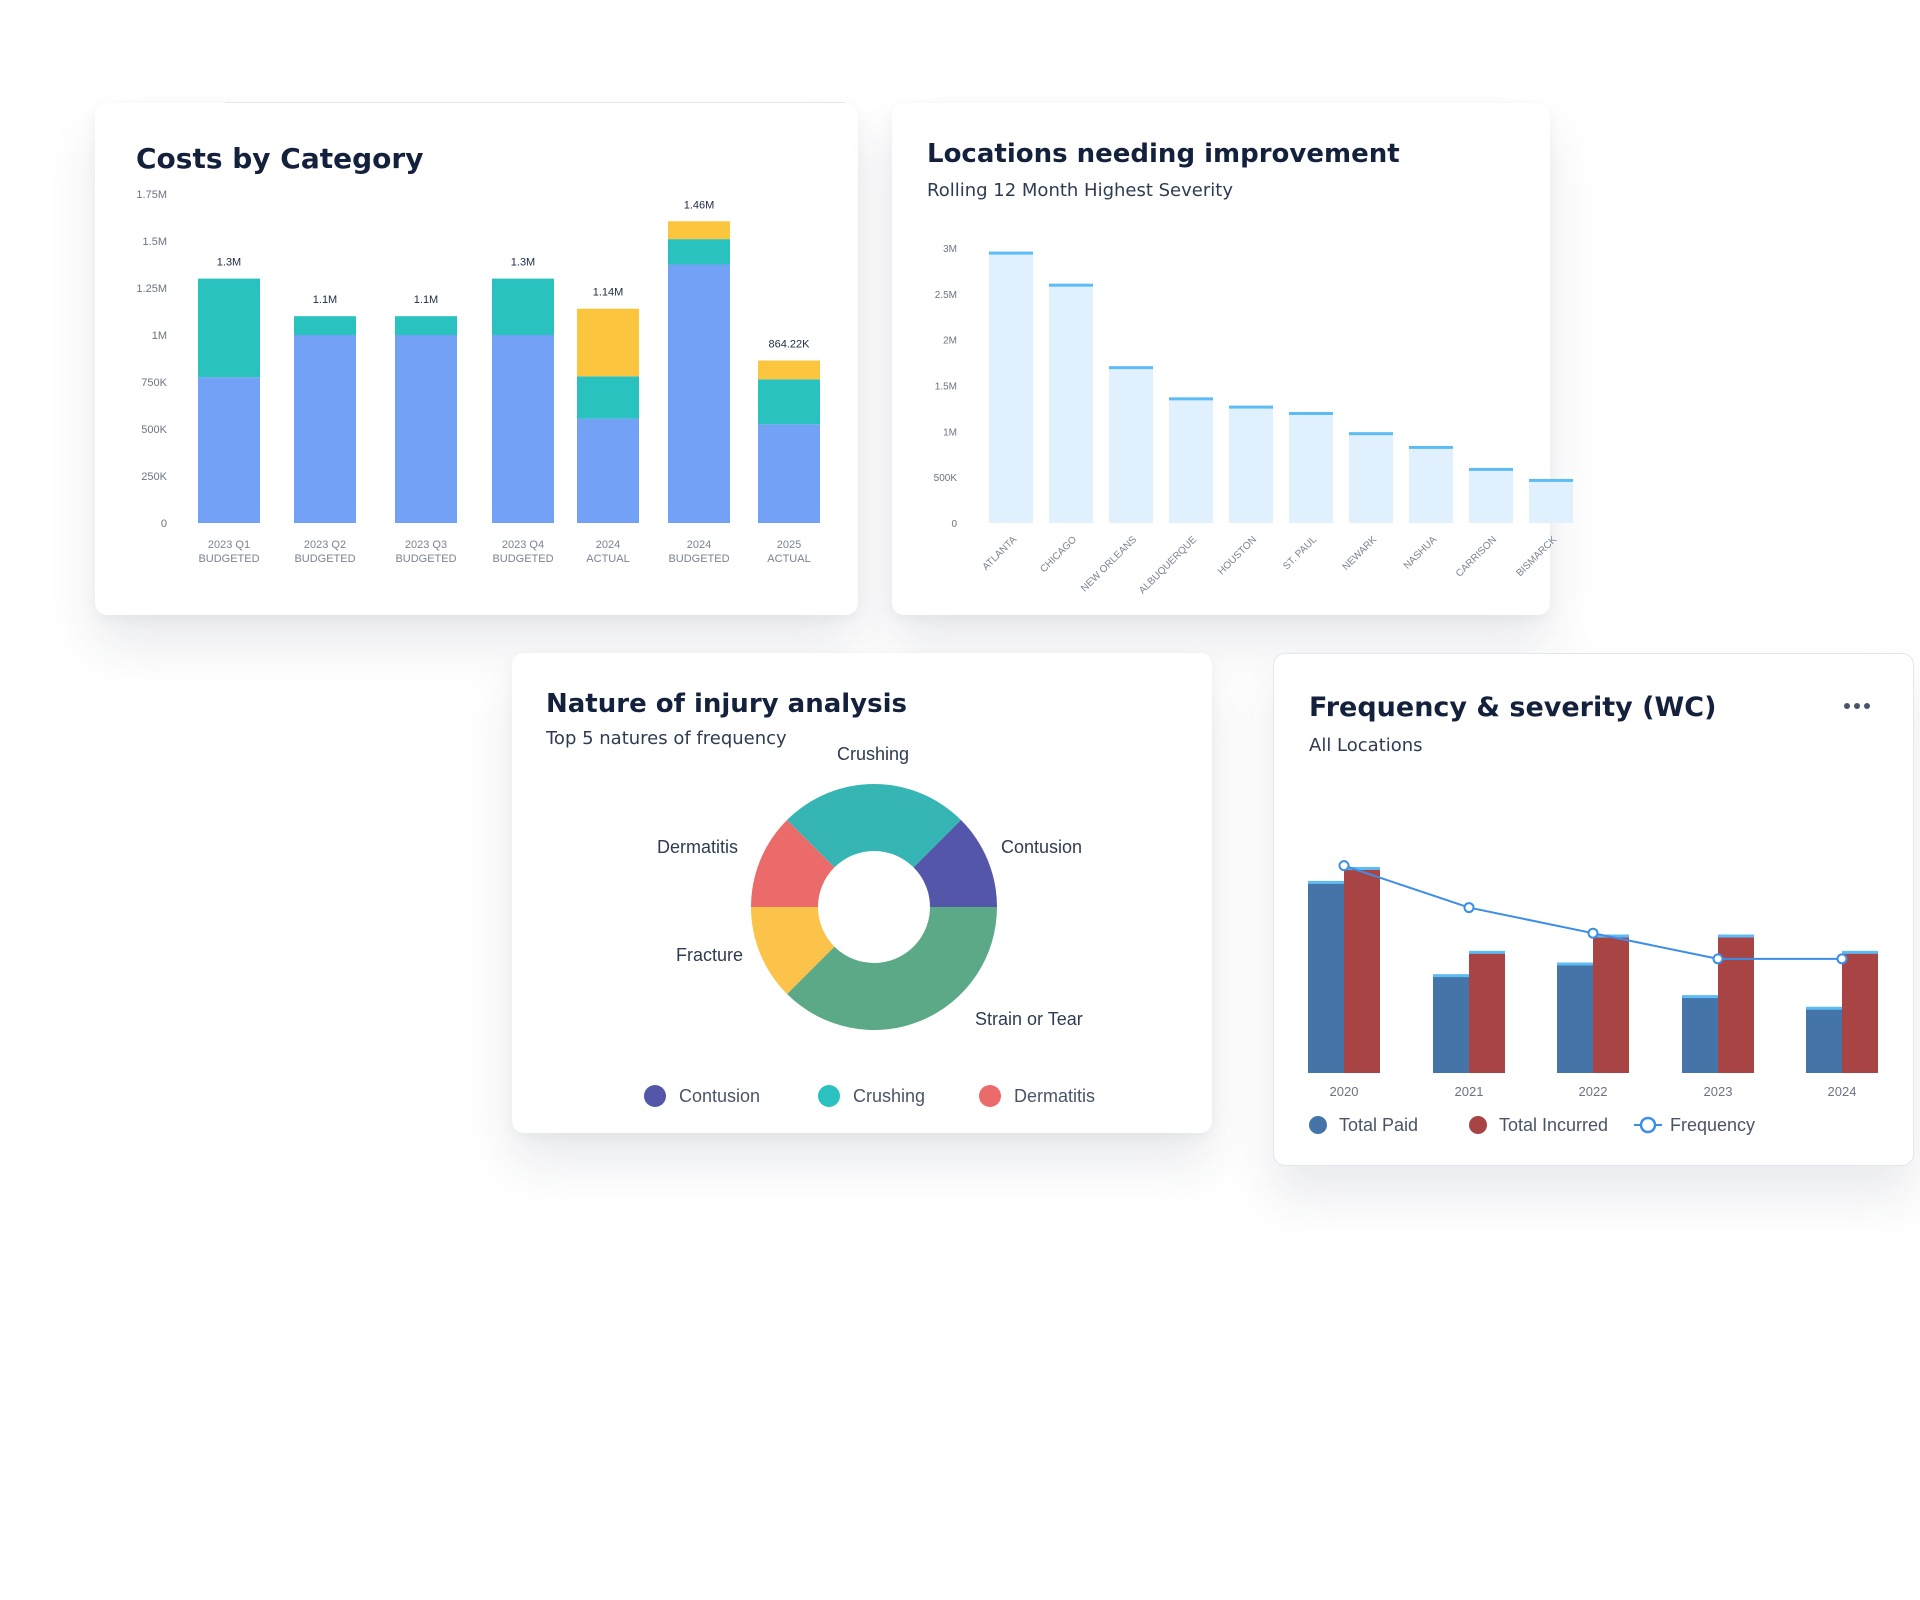 The height and width of the screenshot is (1600, 1920). What do you see at coordinates (709, 955) in the screenshot?
I see `slice-label: Fracture` at bounding box center [709, 955].